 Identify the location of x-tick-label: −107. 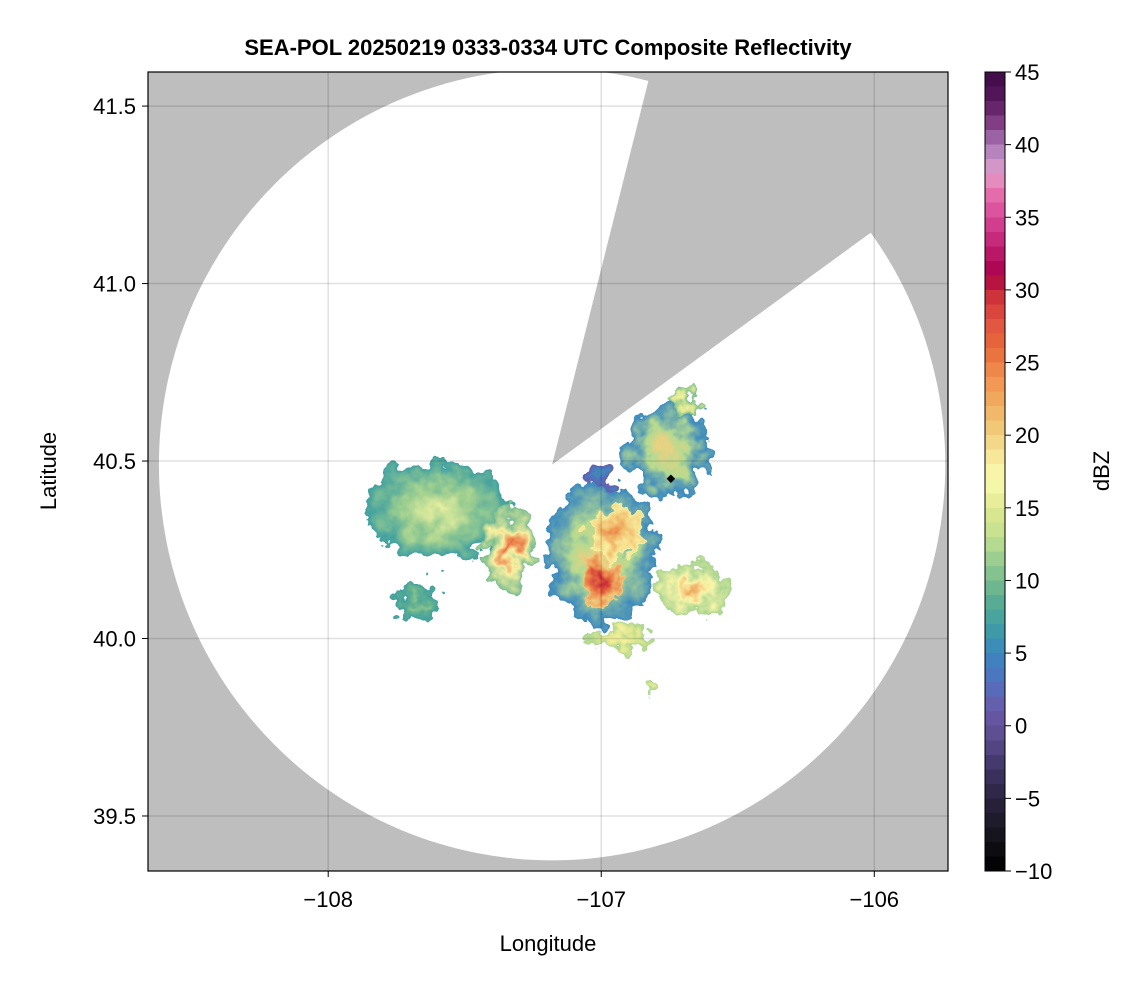
(601, 899).